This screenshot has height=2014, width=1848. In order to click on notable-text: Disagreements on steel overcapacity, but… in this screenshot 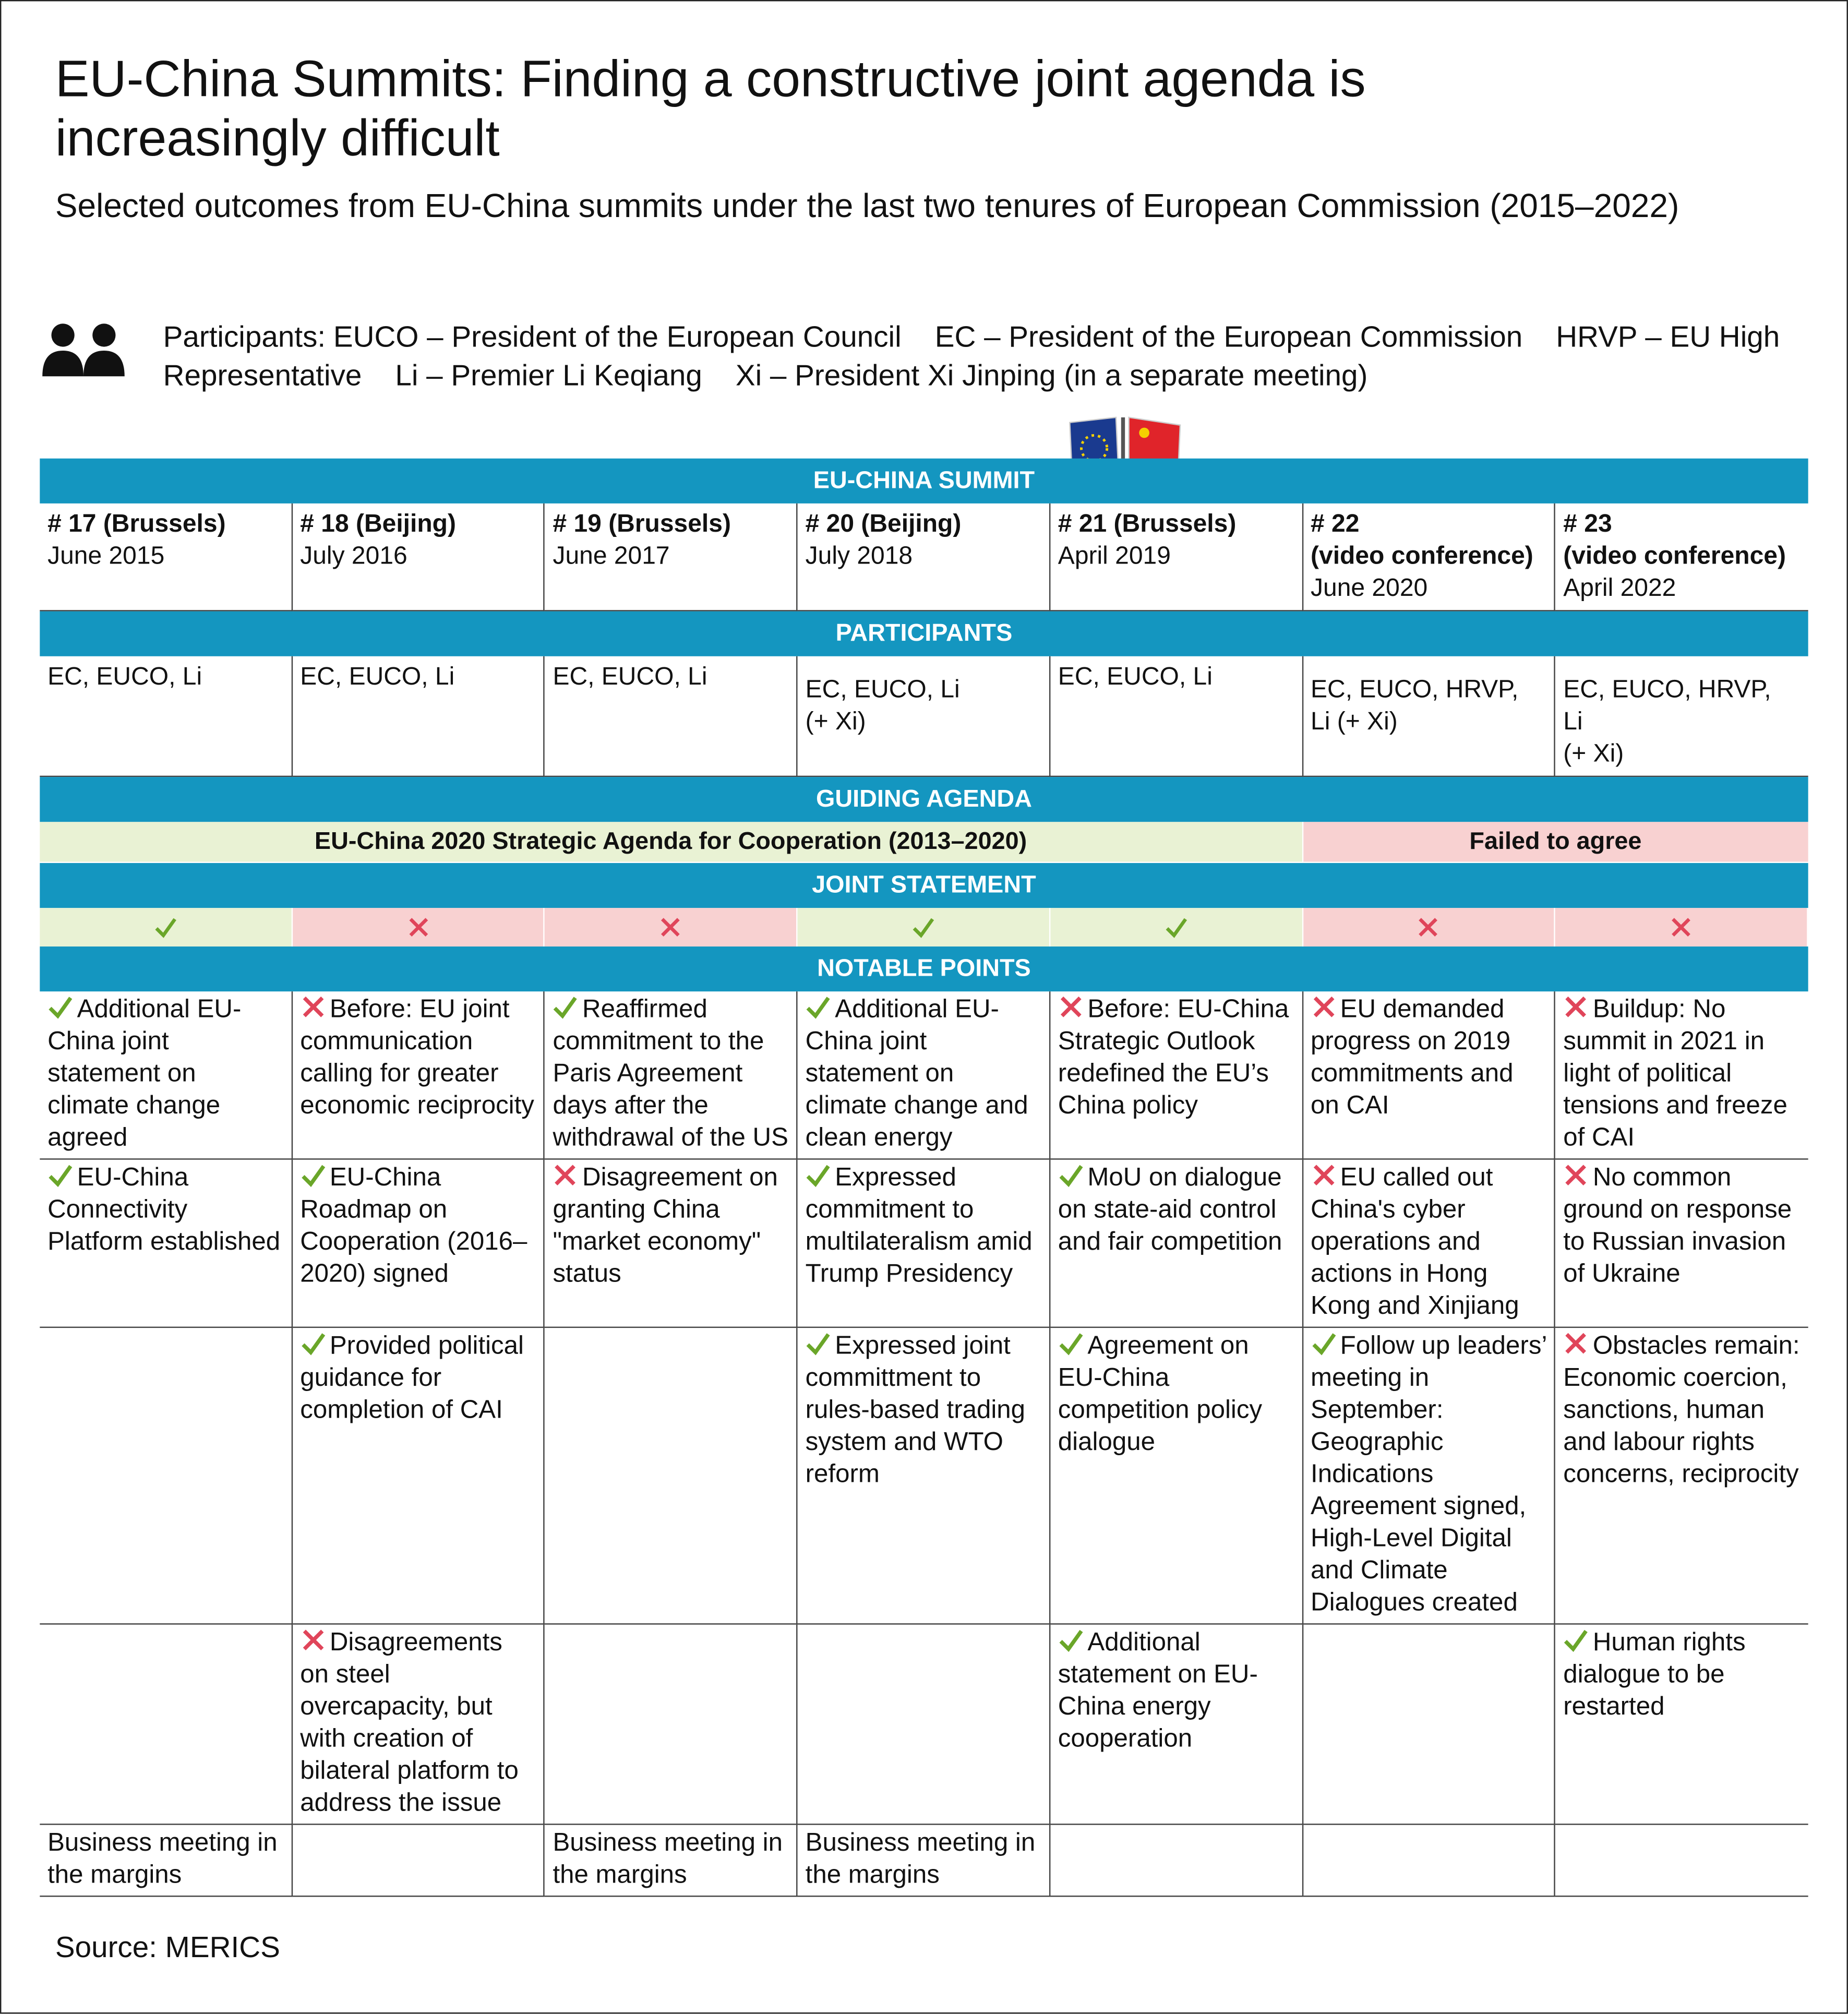, I will do `click(409, 1722)`.